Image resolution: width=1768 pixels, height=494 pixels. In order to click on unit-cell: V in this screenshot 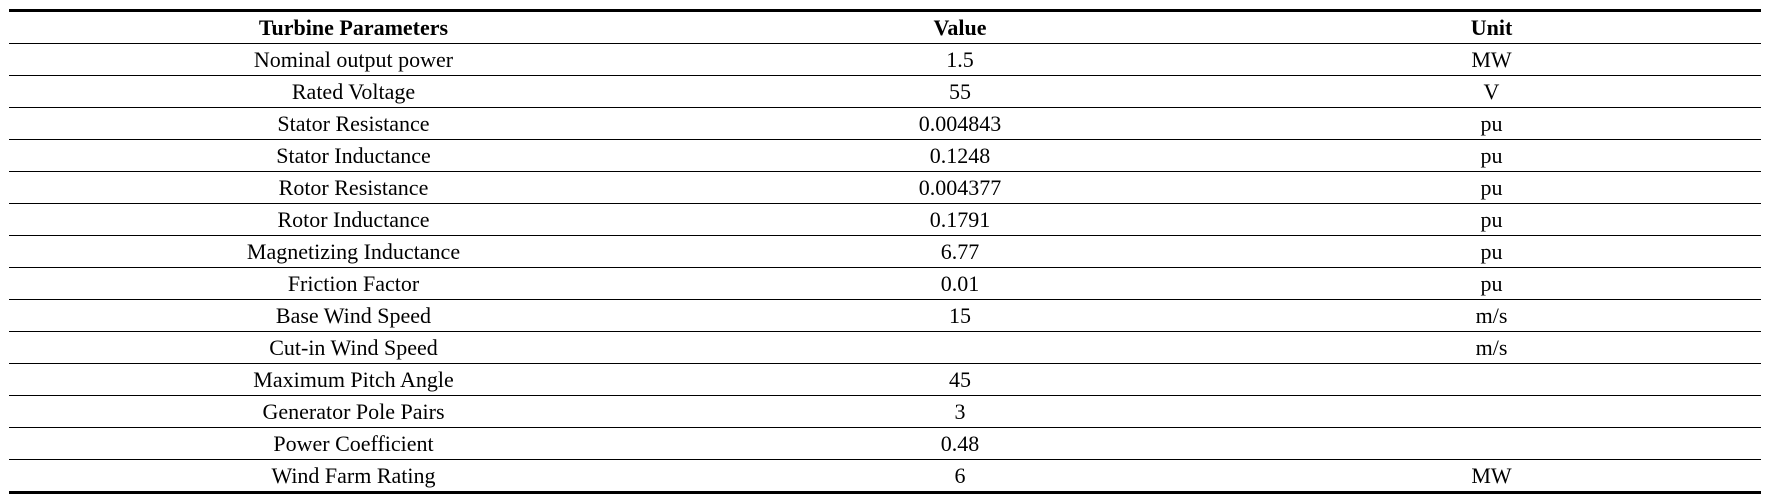, I will do `click(1491, 91)`.